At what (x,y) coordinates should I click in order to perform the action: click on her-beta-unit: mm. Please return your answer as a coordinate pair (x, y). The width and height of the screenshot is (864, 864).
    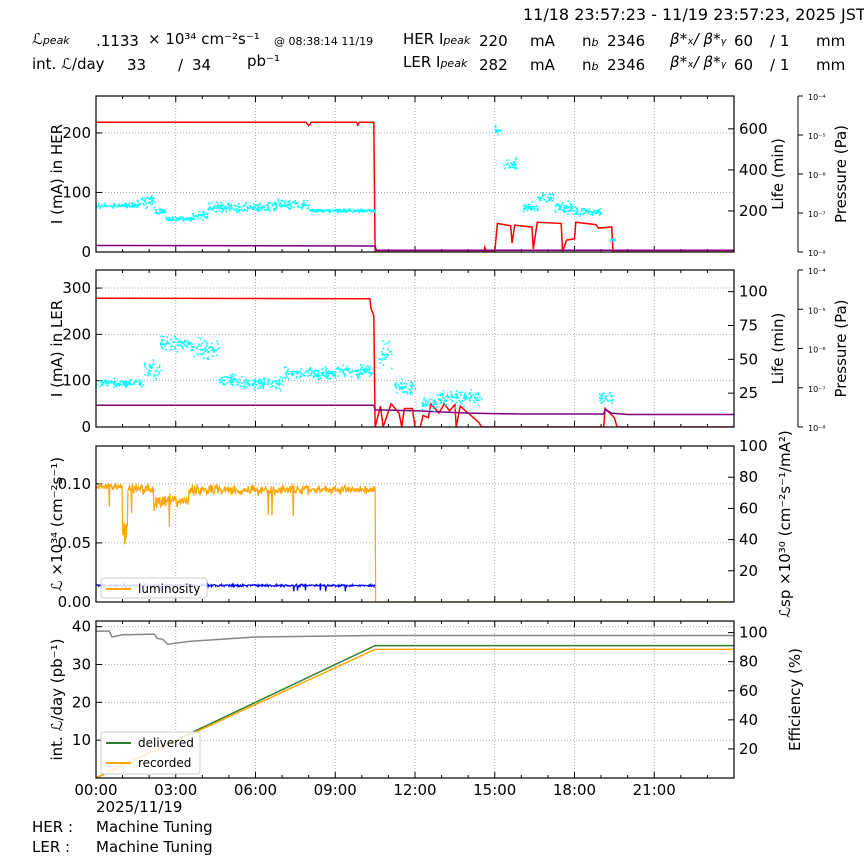
    Looking at the image, I should click on (831, 41).